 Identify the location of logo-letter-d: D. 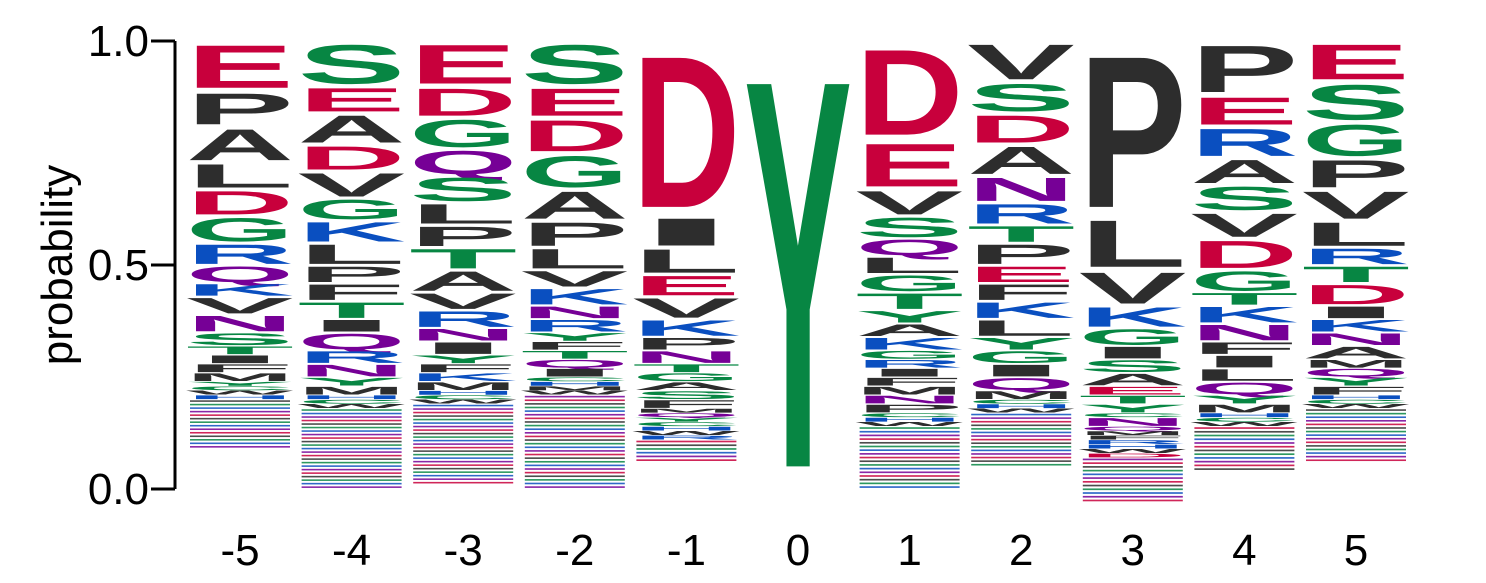
(463, 102).